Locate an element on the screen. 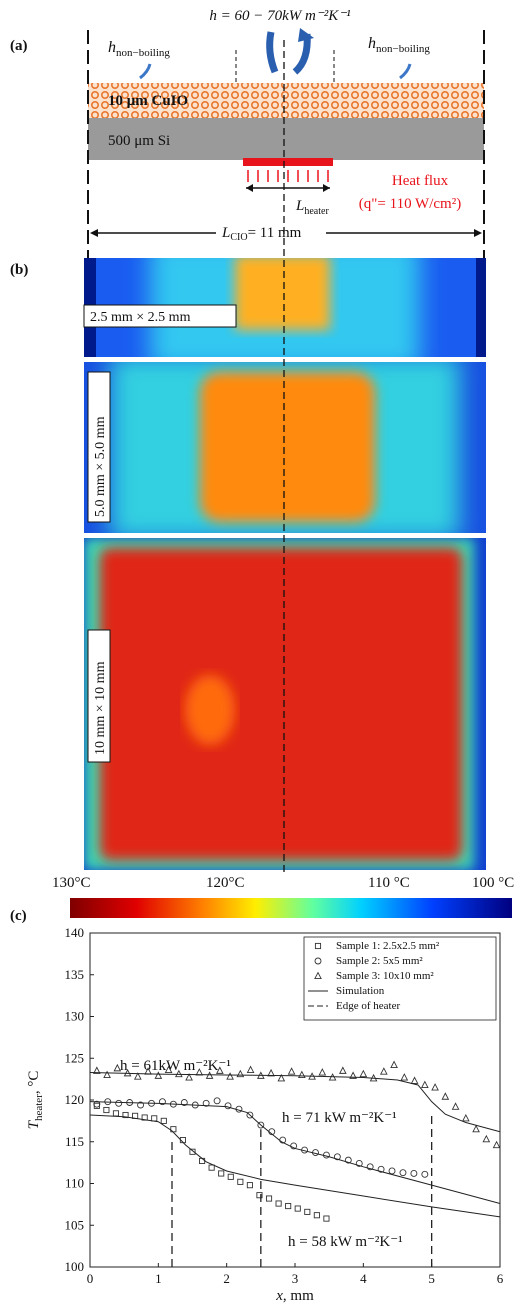  annotation: h = 58 kW m⁻²K⁻¹ is located at coordinates (345, 1242).